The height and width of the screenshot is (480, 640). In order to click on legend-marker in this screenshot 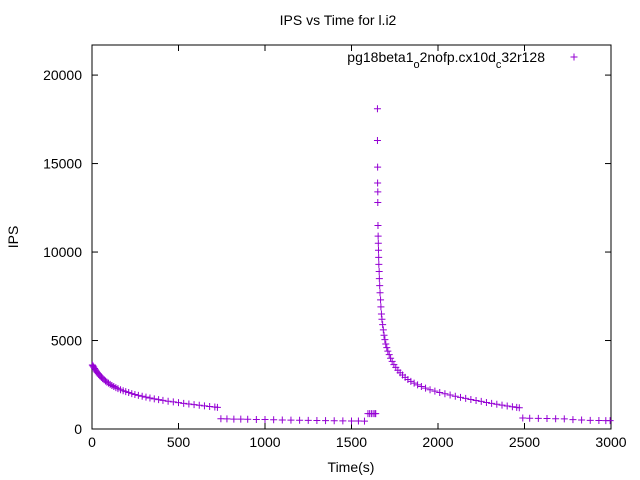, I will do `click(574, 57)`.